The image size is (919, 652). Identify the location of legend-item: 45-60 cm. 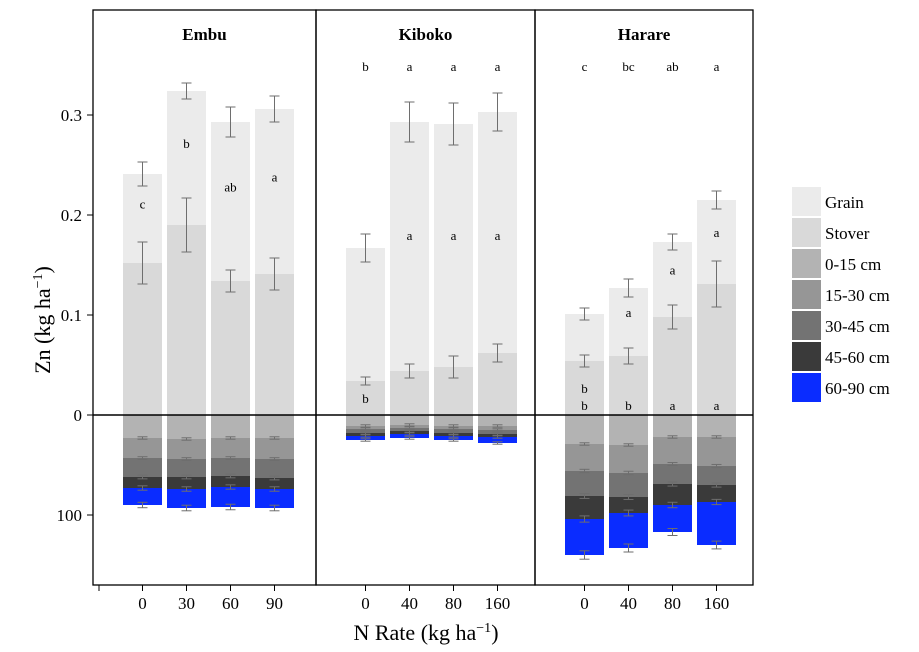
(841, 356).